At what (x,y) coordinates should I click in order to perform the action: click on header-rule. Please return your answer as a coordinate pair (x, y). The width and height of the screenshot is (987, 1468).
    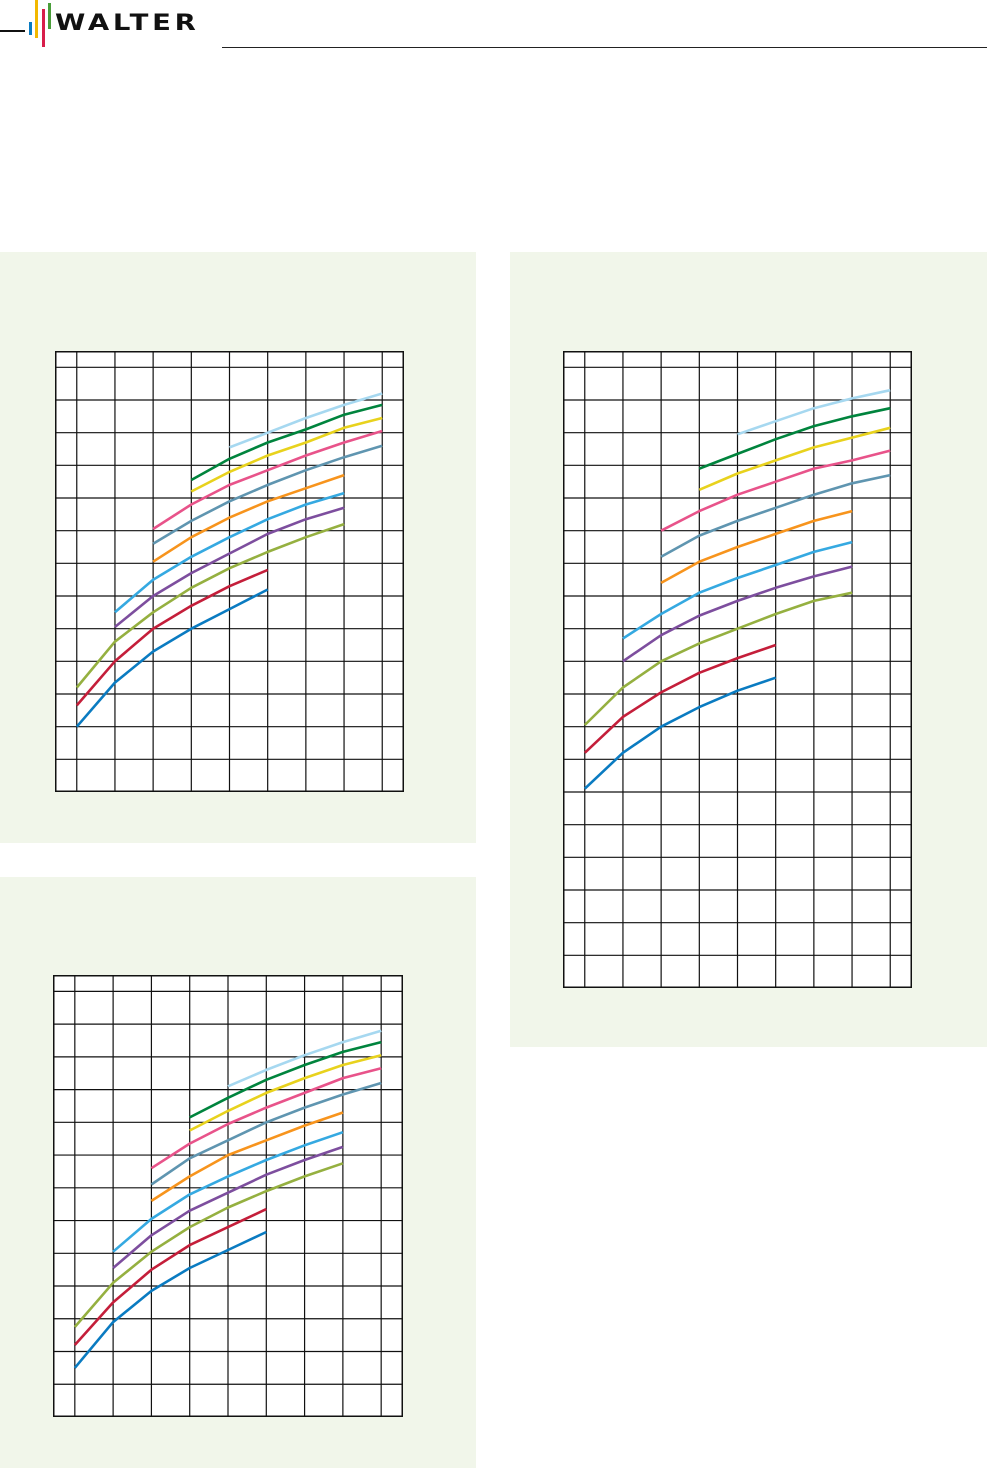
    Looking at the image, I should click on (604, 47).